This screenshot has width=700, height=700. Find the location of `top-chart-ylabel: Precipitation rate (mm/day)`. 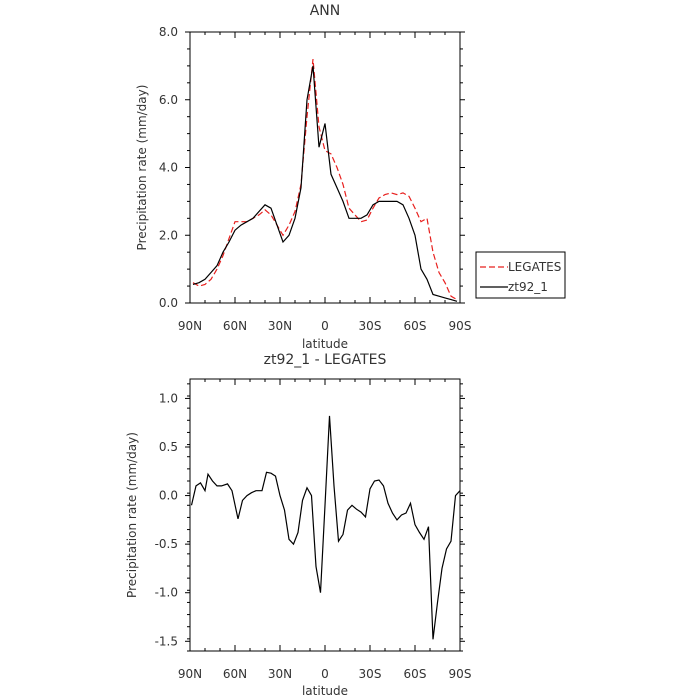

top-chart-ylabel: Precipitation rate (mm/day) is located at coordinates (142, 168).